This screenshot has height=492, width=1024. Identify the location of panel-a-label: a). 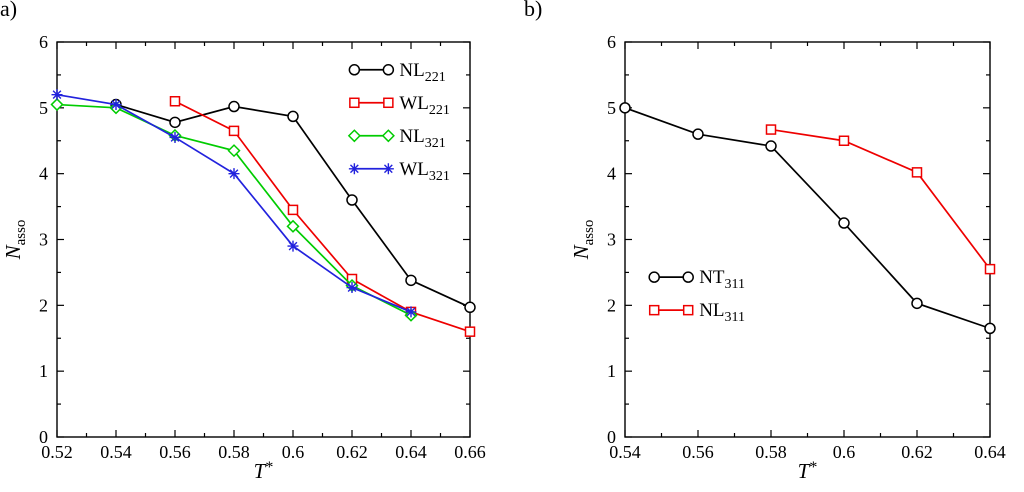
(9, 10).